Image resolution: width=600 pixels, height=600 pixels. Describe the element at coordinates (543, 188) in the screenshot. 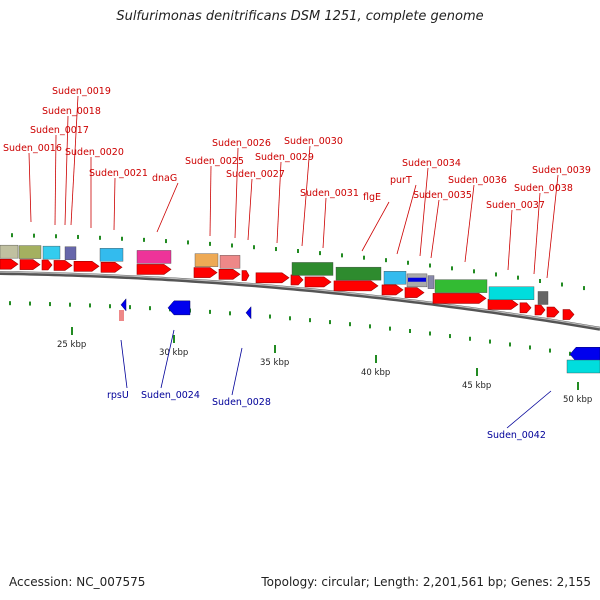

I see `forward-gene-label: Suden_0038` at that location.